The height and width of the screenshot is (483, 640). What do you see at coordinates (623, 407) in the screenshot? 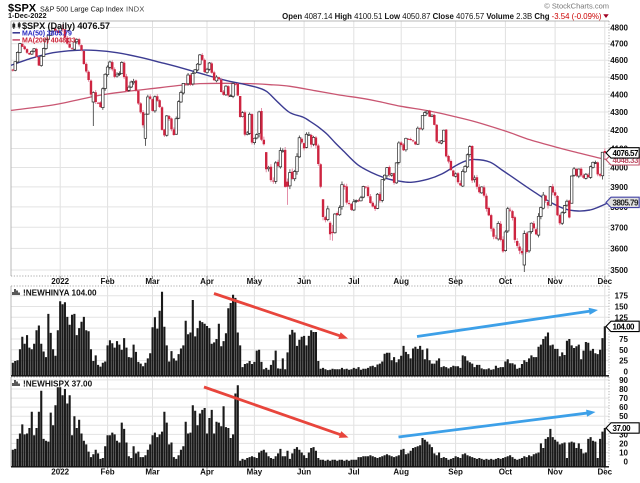
I see `svg-text: 60` at bounding box center [623, 407].